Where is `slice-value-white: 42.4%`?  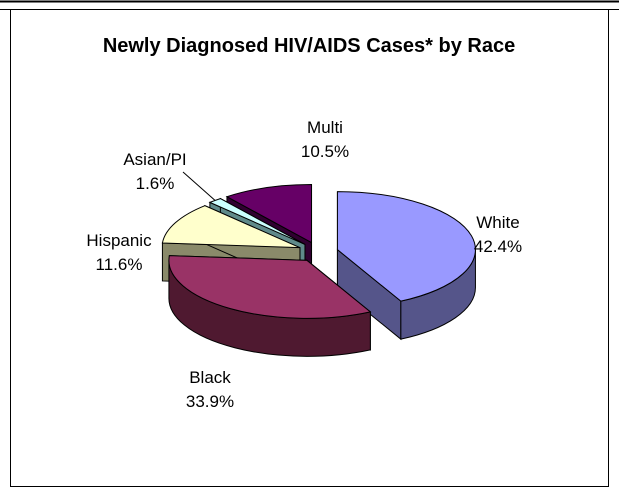
slice-value-white: 42.4% is located at coordinates (498, 246).